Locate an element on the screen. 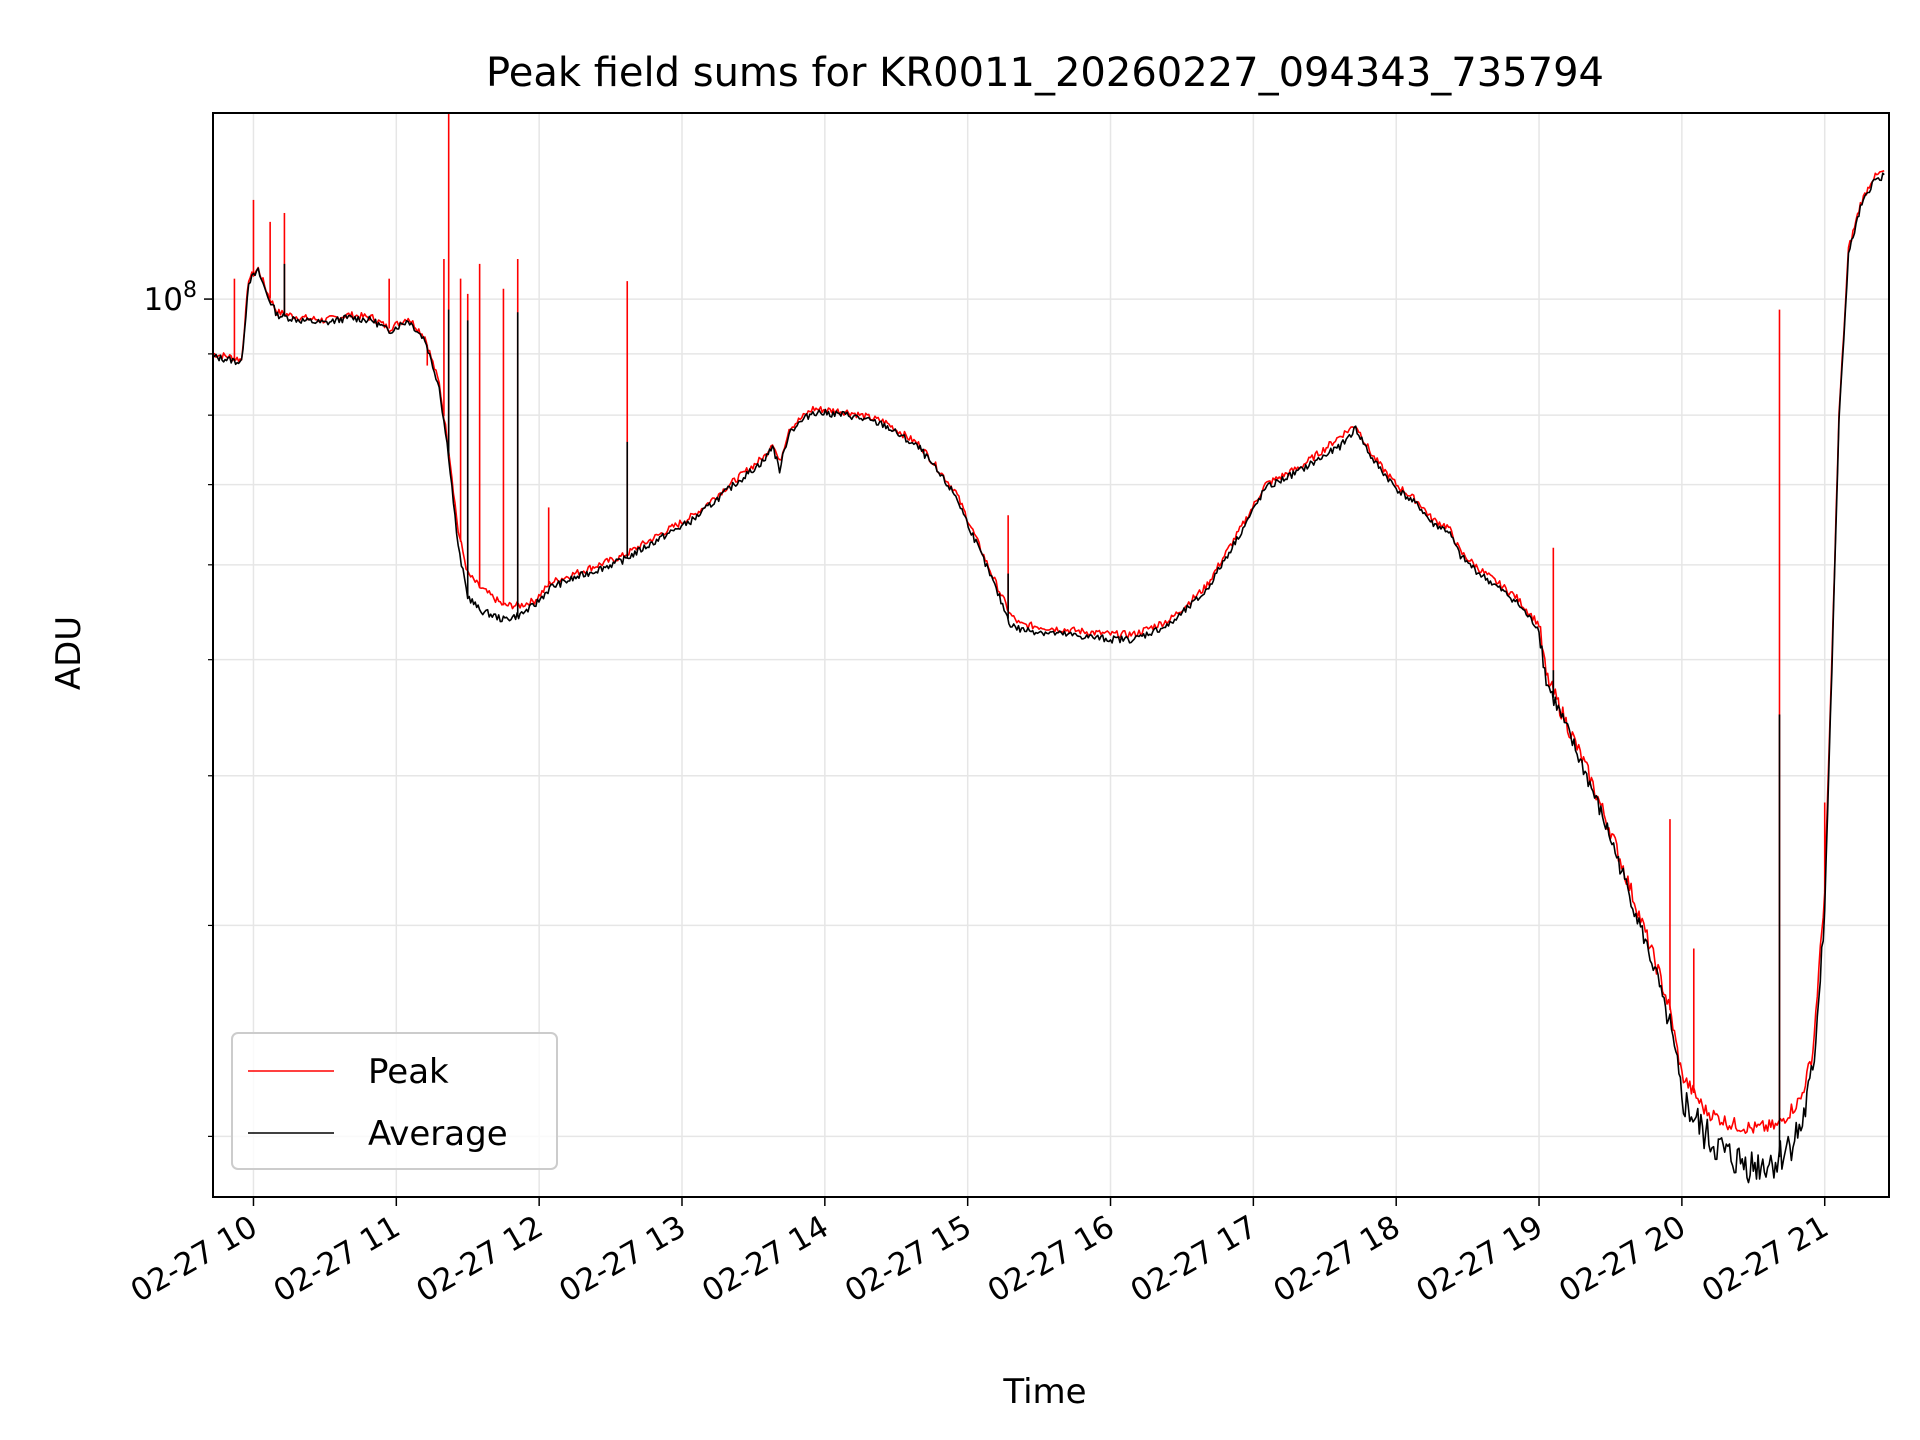 Image resolution: width=1920 pixels, height=1440 pixels. legend: Peak Average is located at coordinates (394, 1101).